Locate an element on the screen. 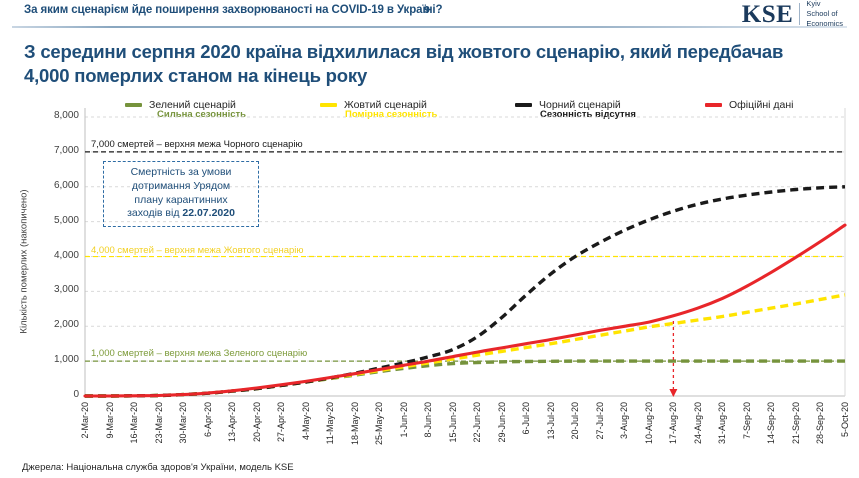  legend-item-4: Офіційні дані is located at coordinates (749, 105).